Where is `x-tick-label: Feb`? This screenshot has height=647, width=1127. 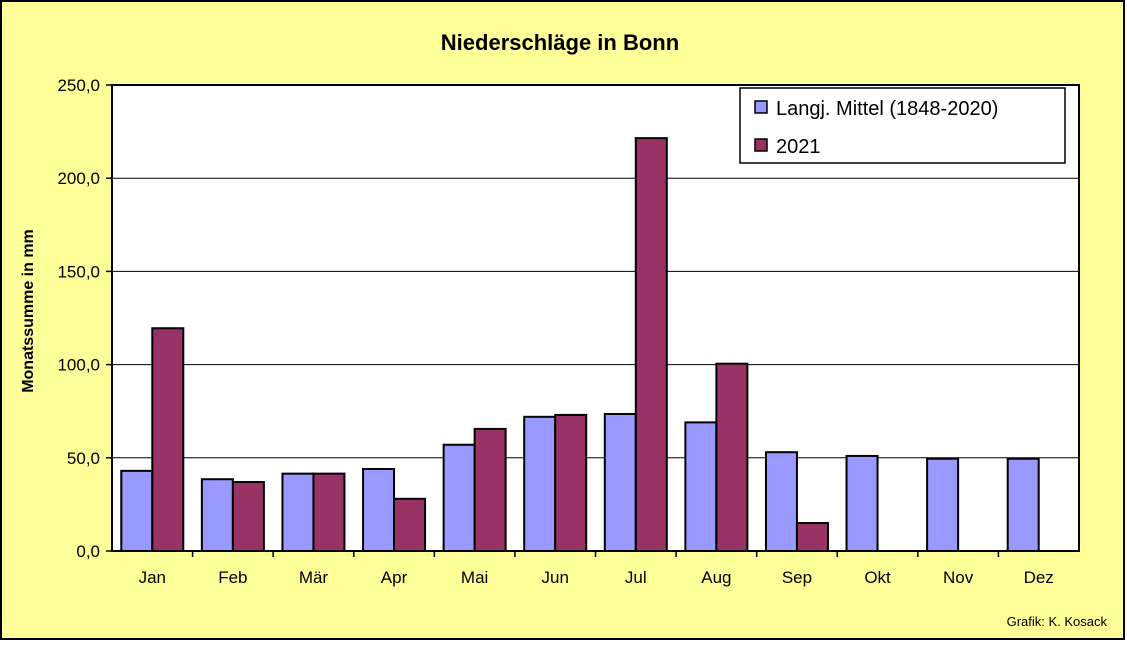
x-tick-label: Feb is located at coordinates (232, 577).